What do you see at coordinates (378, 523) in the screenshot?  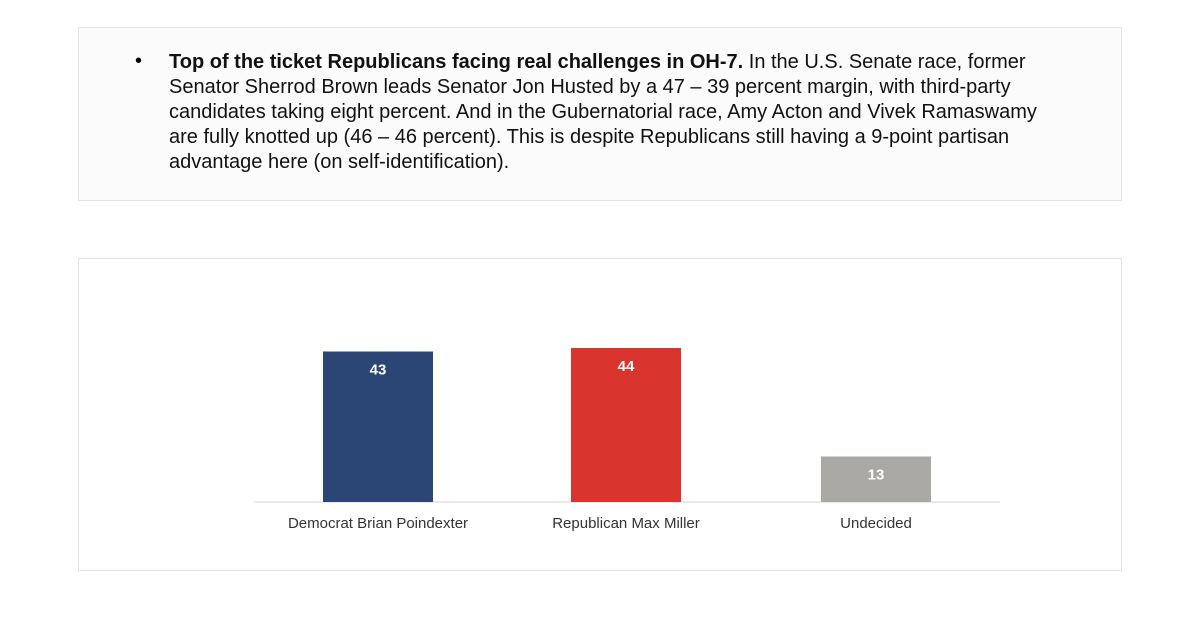 I see `x-tick-label: Democrat Brian Poindexter` at bounding box center [378, 523].